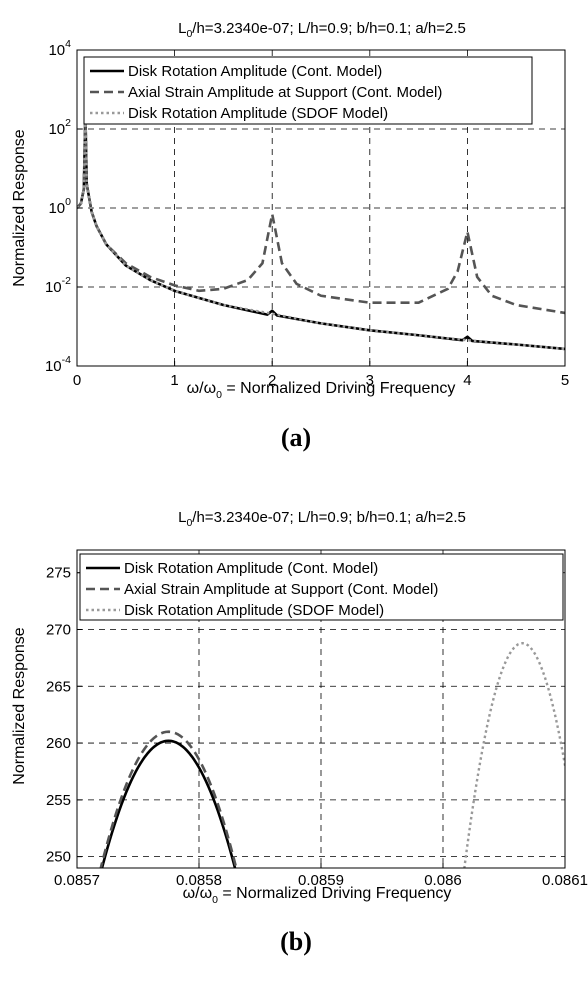 Image resolution: width=588 pixels, height=982 pixels. What do you see at coordinates (321, 880) in the screenshot?
I see `x-tick-label: 0.0859` at bounding box center [321, 880].